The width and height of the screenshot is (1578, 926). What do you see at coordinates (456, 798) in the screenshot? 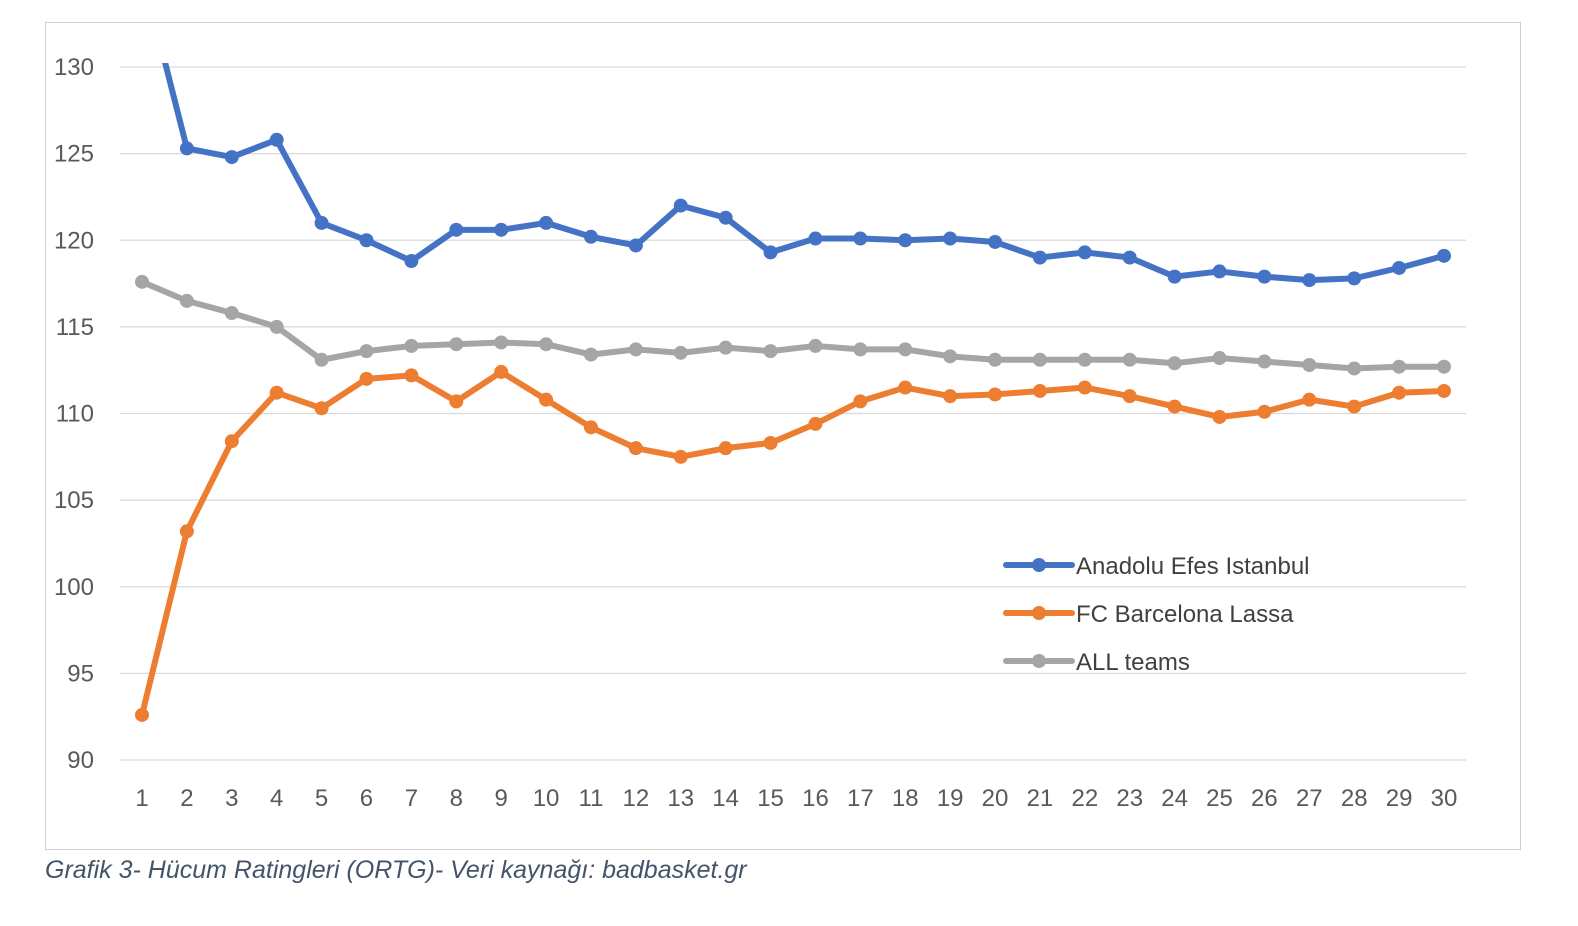
I see `x-tick-label-8: 8` at bounding box center [456, 798].